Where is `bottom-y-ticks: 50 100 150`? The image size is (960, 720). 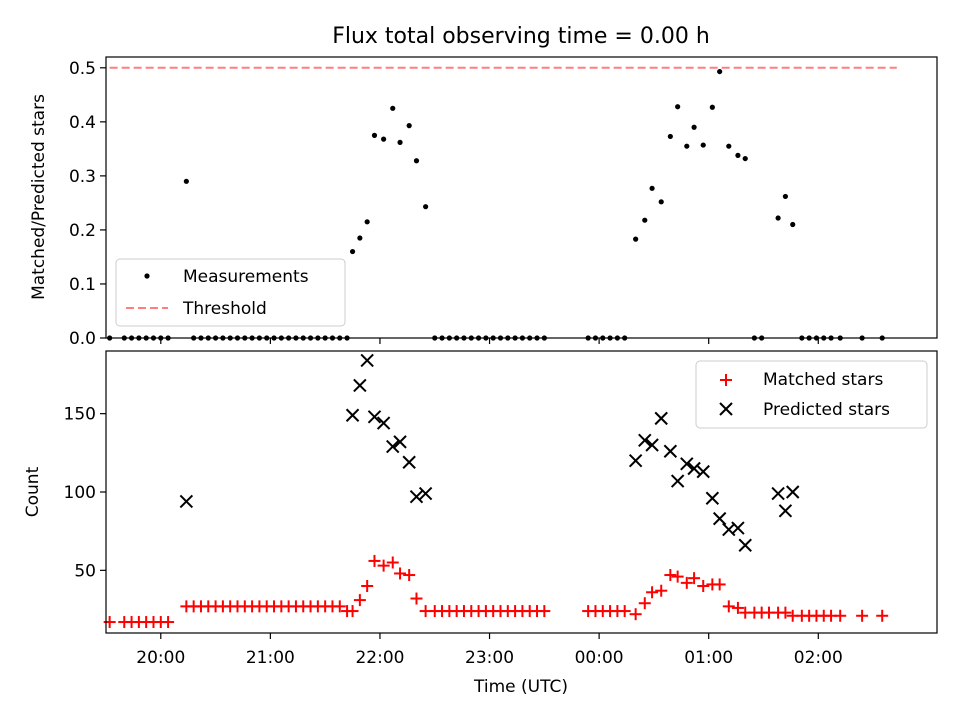 bottom-y-ticks: 50 100 150 is located at coordinates (85, 493).